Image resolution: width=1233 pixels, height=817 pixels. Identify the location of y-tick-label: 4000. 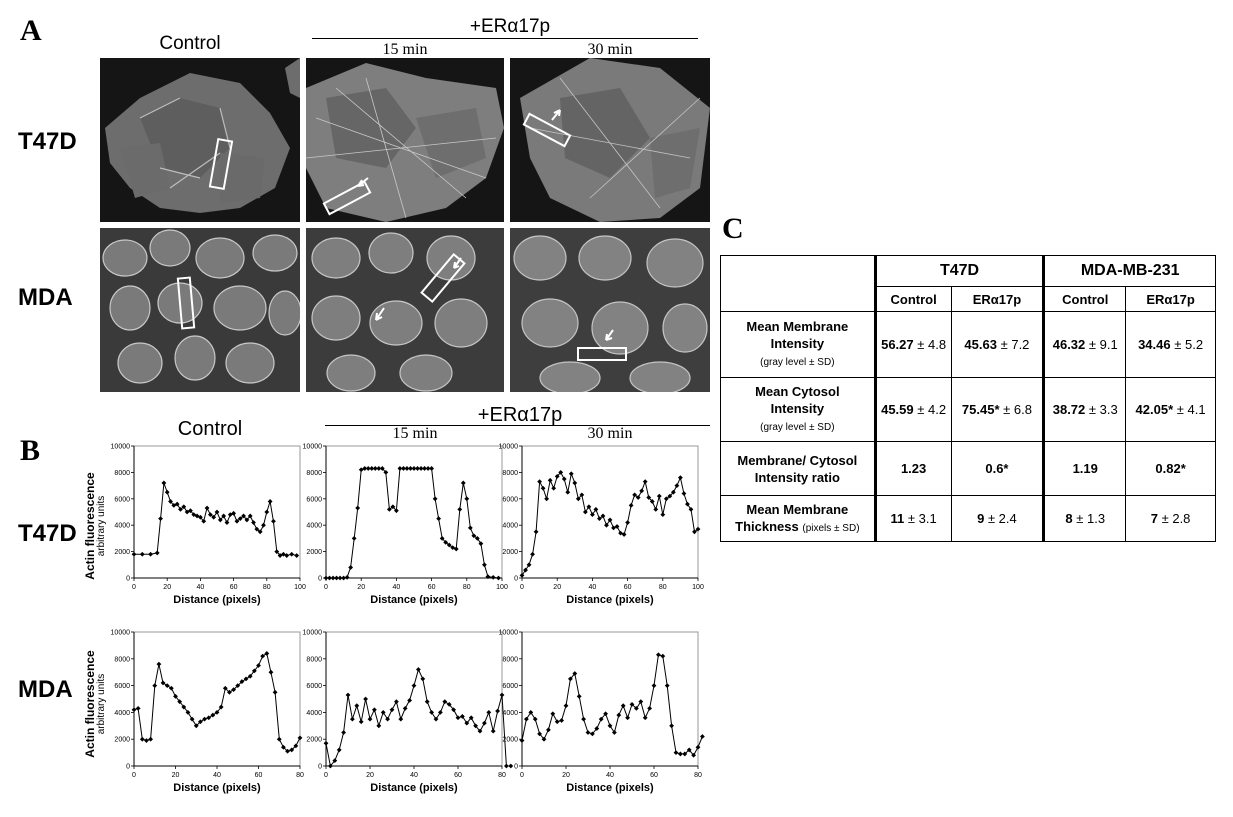
(510, 713).